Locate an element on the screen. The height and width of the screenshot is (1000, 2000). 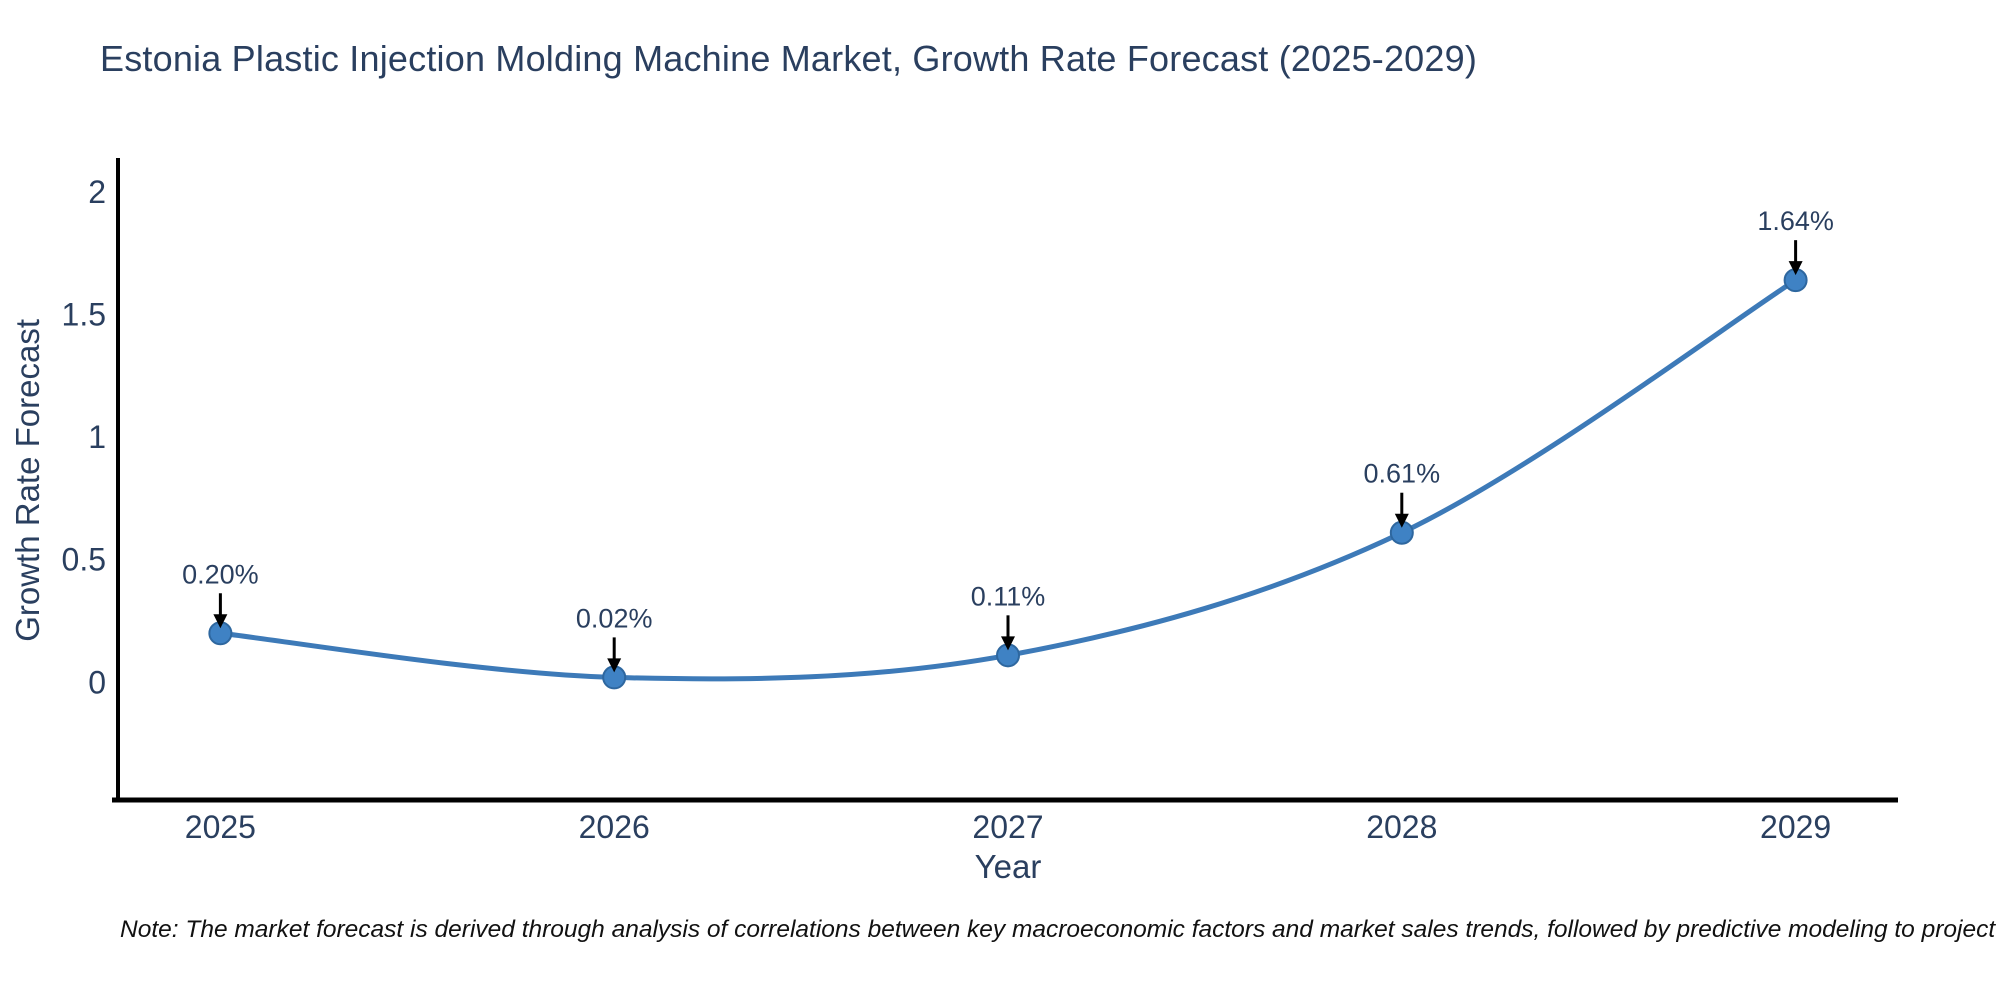
y-tick-label: 0 is located at coordinates (97, 682).